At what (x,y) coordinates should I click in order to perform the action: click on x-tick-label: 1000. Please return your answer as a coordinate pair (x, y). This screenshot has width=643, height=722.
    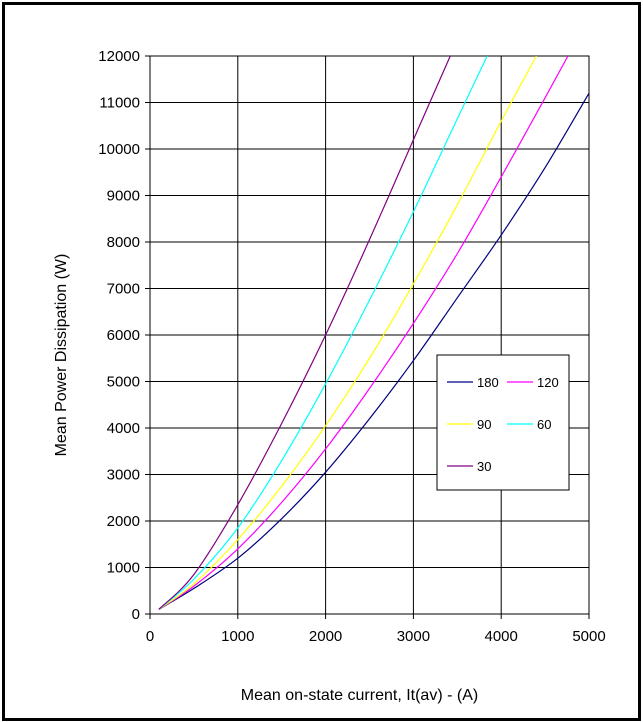
    Looking at the image, I should click on (237, 636).